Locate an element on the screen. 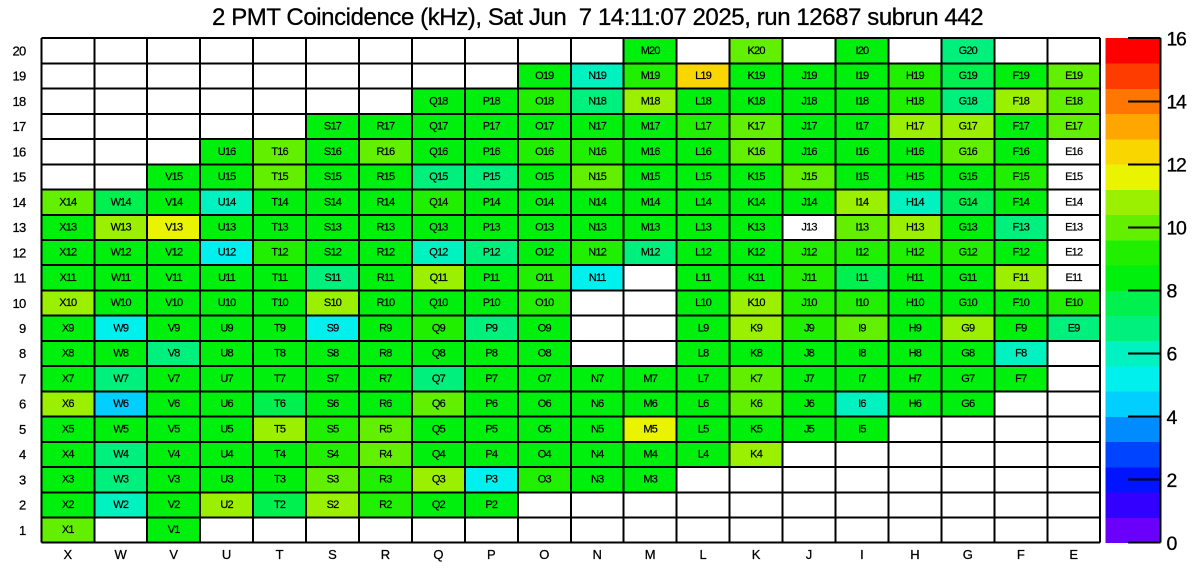 Image resolution: width=1196 pixels, height=577 pixels. svg-text: F7 is located at coordinates (1021, 379).